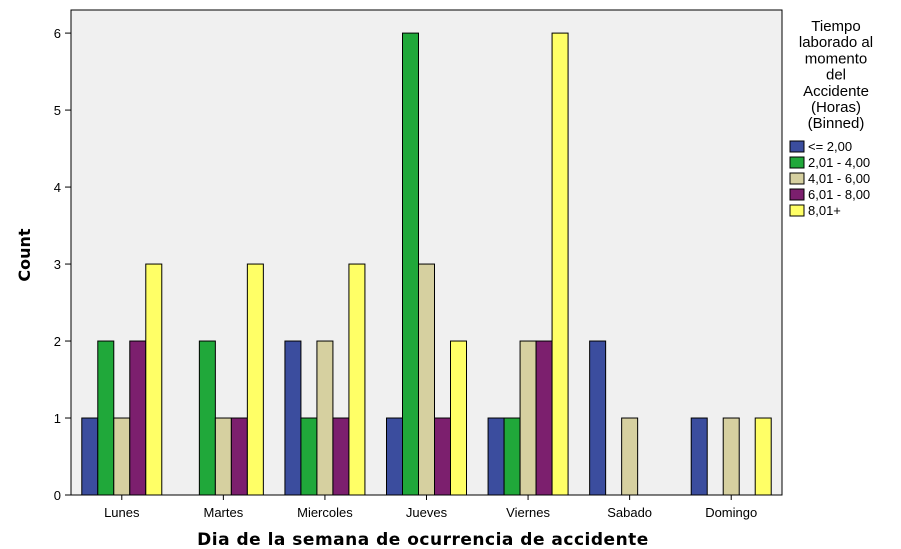  Describe the element at coordinates (528, 512) in the screenshot. I see `x-tick-label: Viernes` at that location.